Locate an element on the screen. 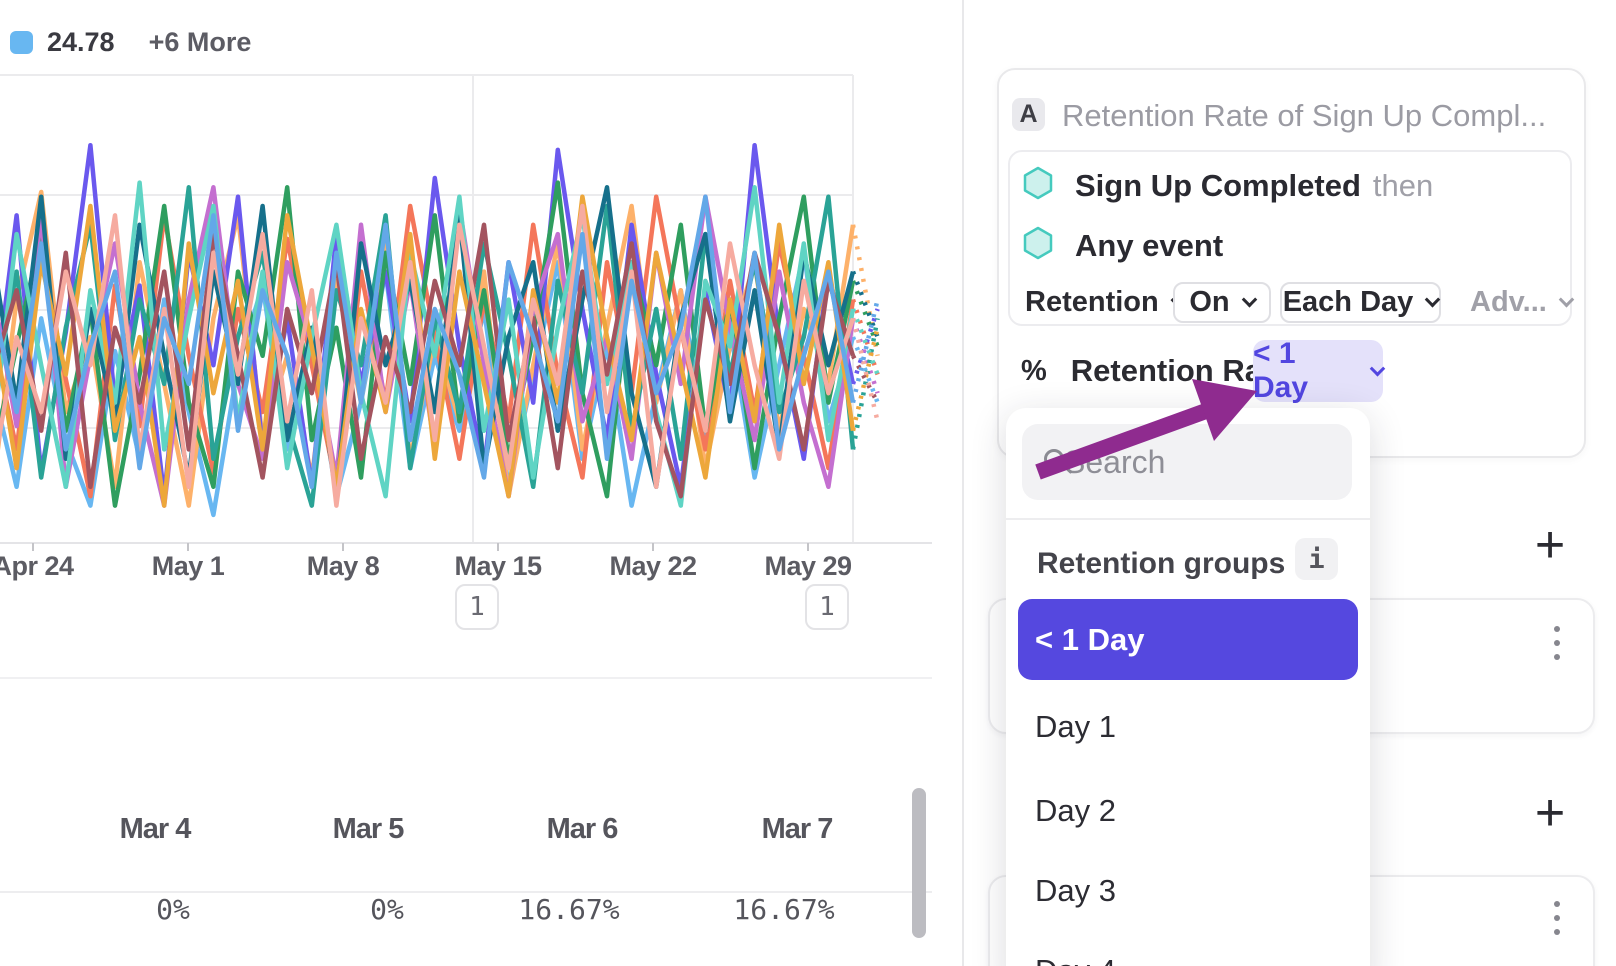  each-day-label: Each Day is located at coordinates (1348, 302).